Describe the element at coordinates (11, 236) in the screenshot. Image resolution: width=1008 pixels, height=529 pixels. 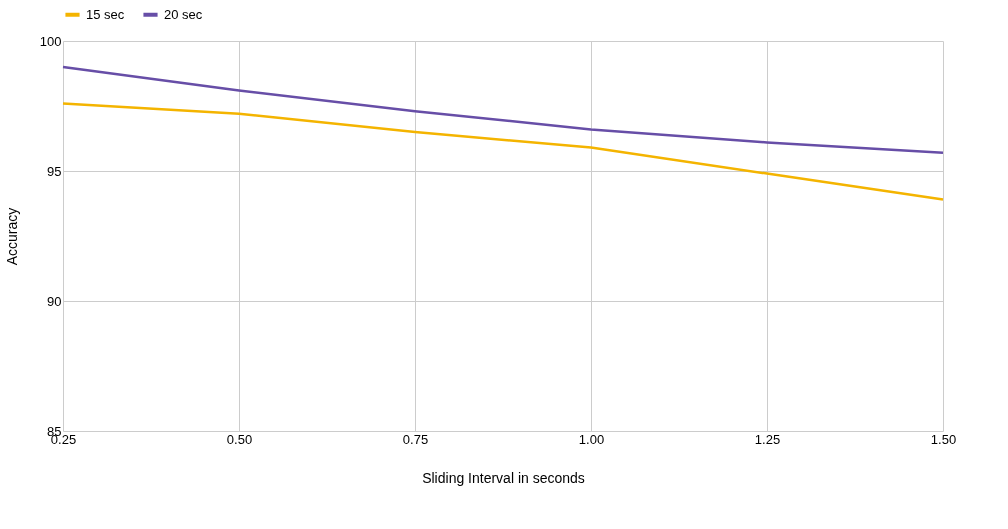
I see `y-axis-title: Accuracy` at that location.